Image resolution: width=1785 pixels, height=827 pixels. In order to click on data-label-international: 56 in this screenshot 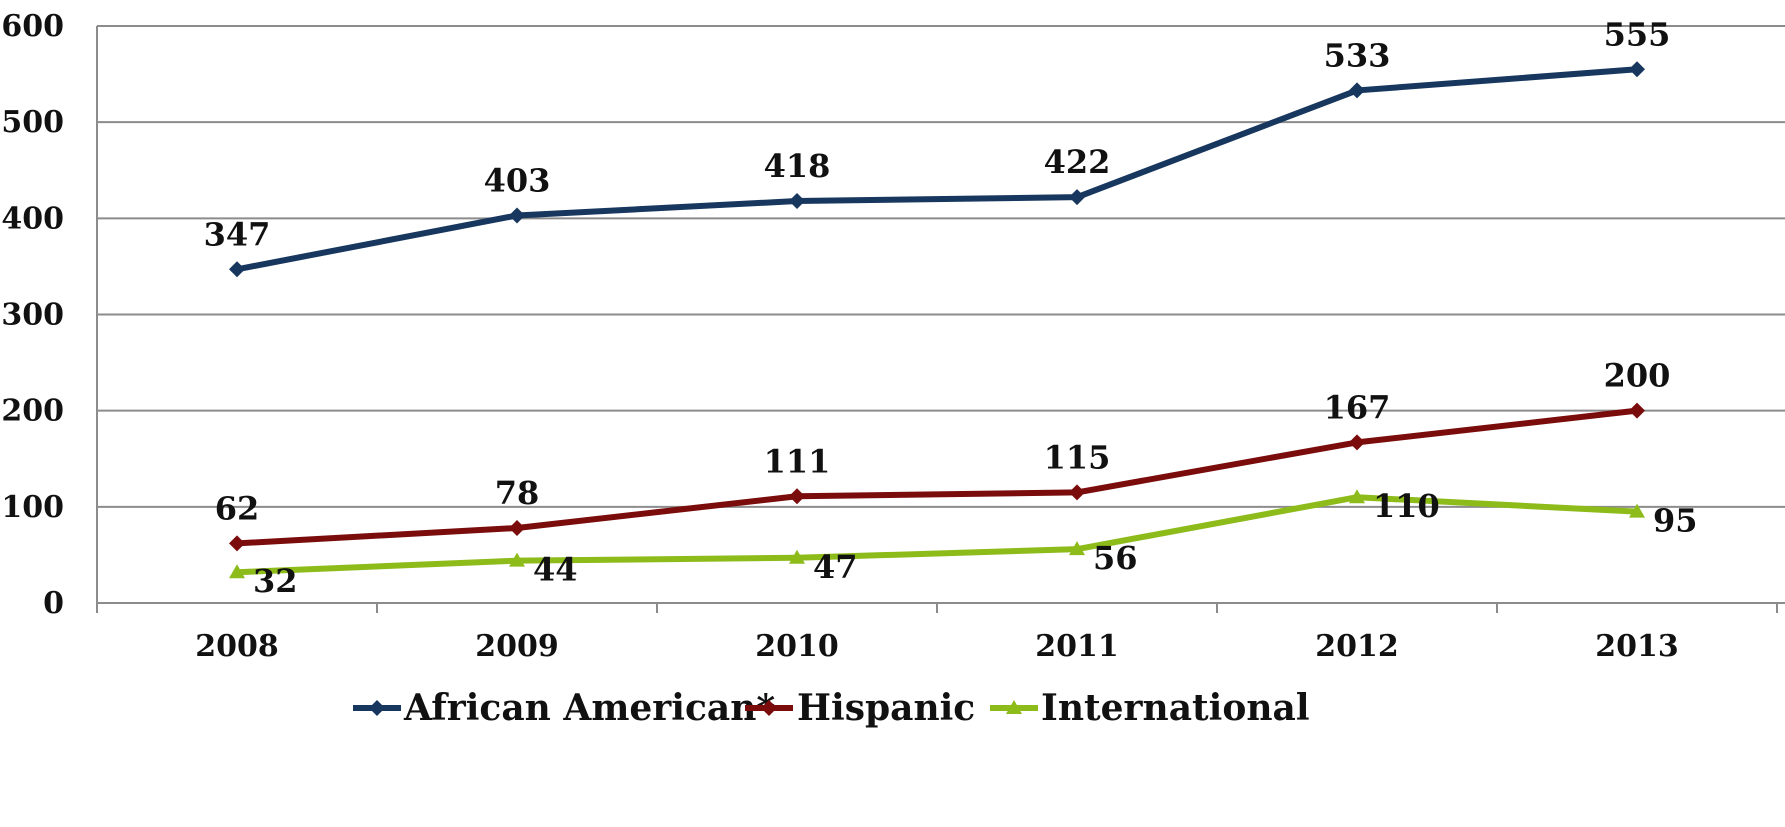, I will do `click(1115, 558)`.